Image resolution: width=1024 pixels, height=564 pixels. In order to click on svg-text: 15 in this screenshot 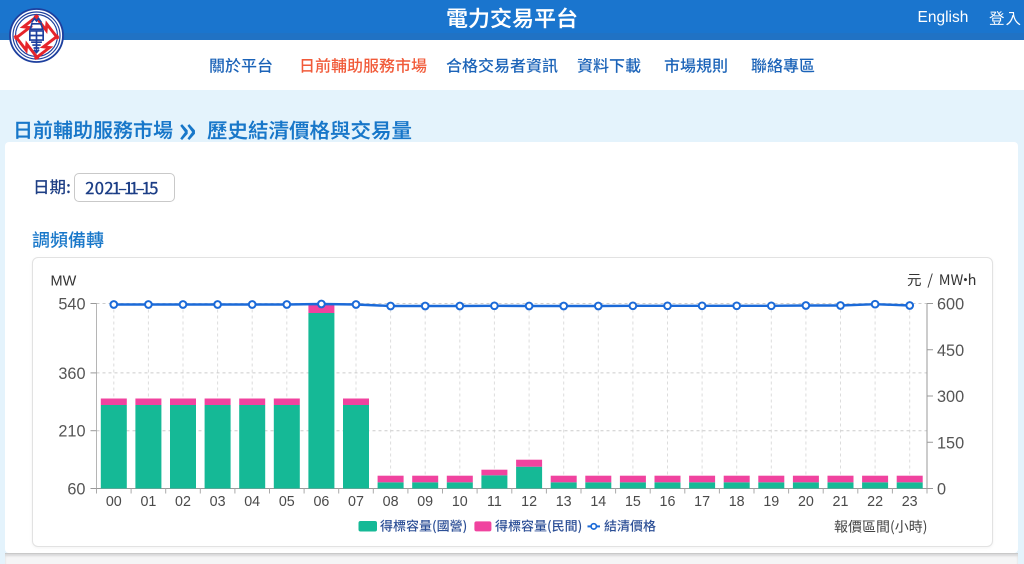, I will do `click(633, 502)`.